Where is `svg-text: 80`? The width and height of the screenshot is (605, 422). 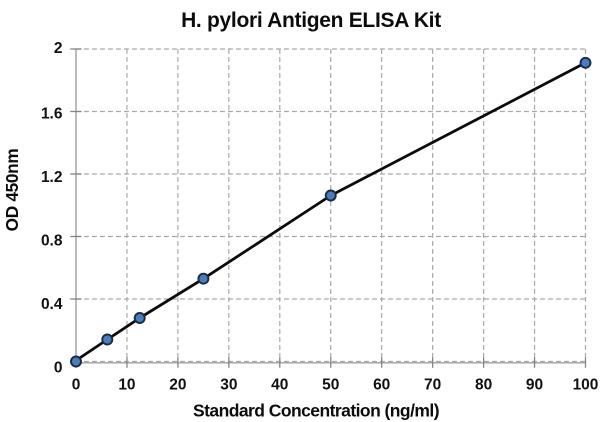
svg-text: 80 is located at coordinates (483, 385).